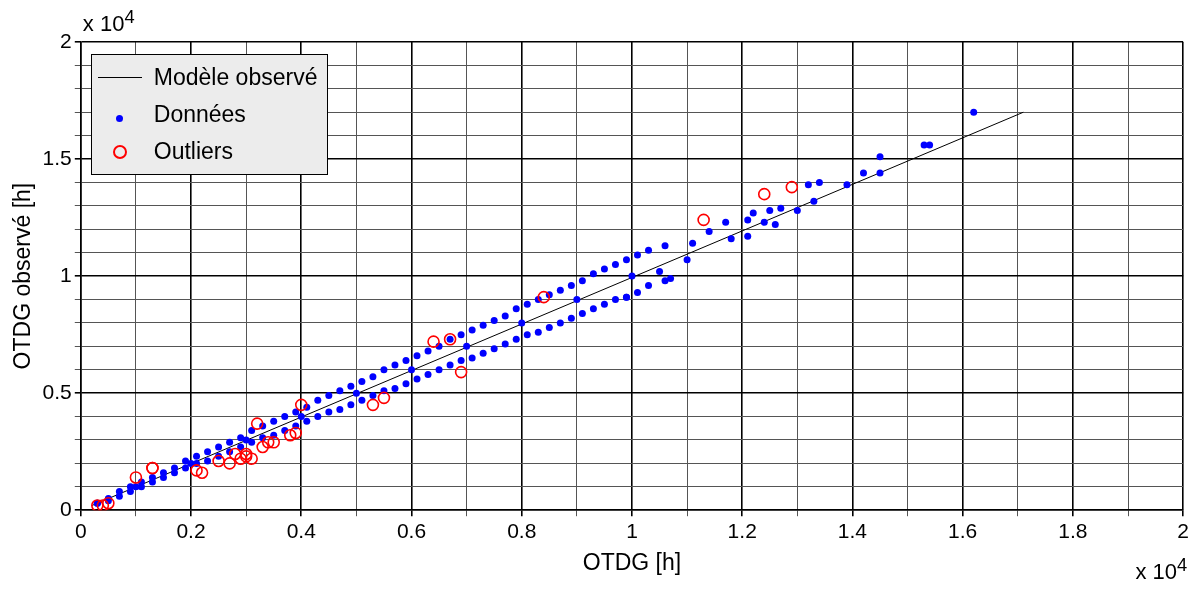  I want to click on x-axis-title: OTDG [h], so click(632, 561).